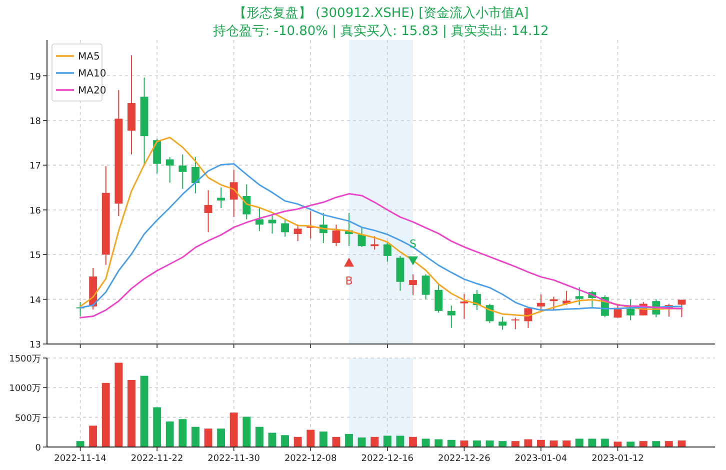 The height and width of the screenshot is (470, 726). What do you see at coordinates (387, 459) in the screenshot?
I see `x-tick-label: 2022-12-16` at bounding box center [387, 459].